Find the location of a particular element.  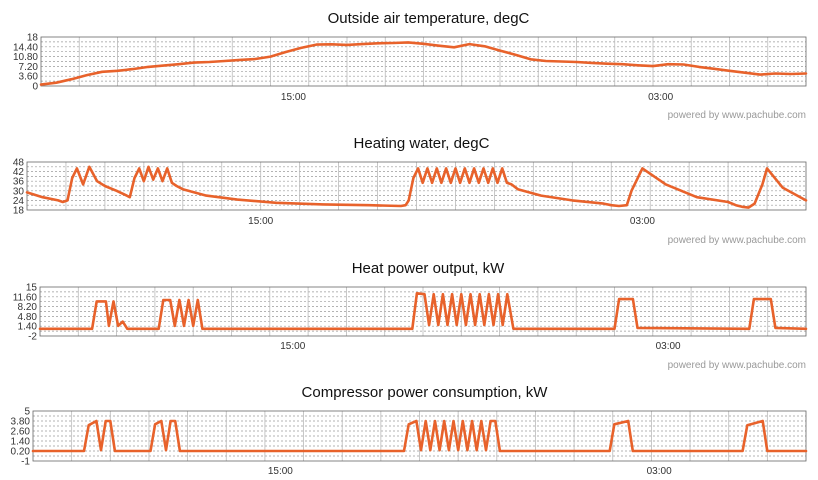

y-tick-label: 3.60 is located at coordinates (29, 77).